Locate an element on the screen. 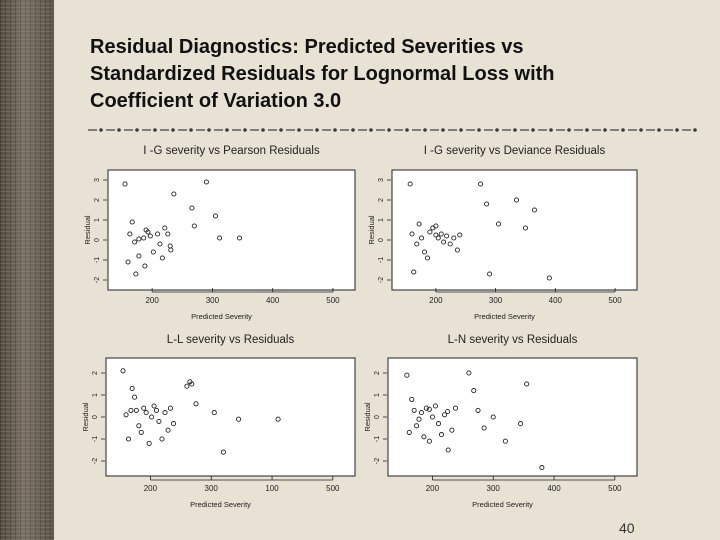  x-tick-label: 100 is located at coordinates (272, 488).